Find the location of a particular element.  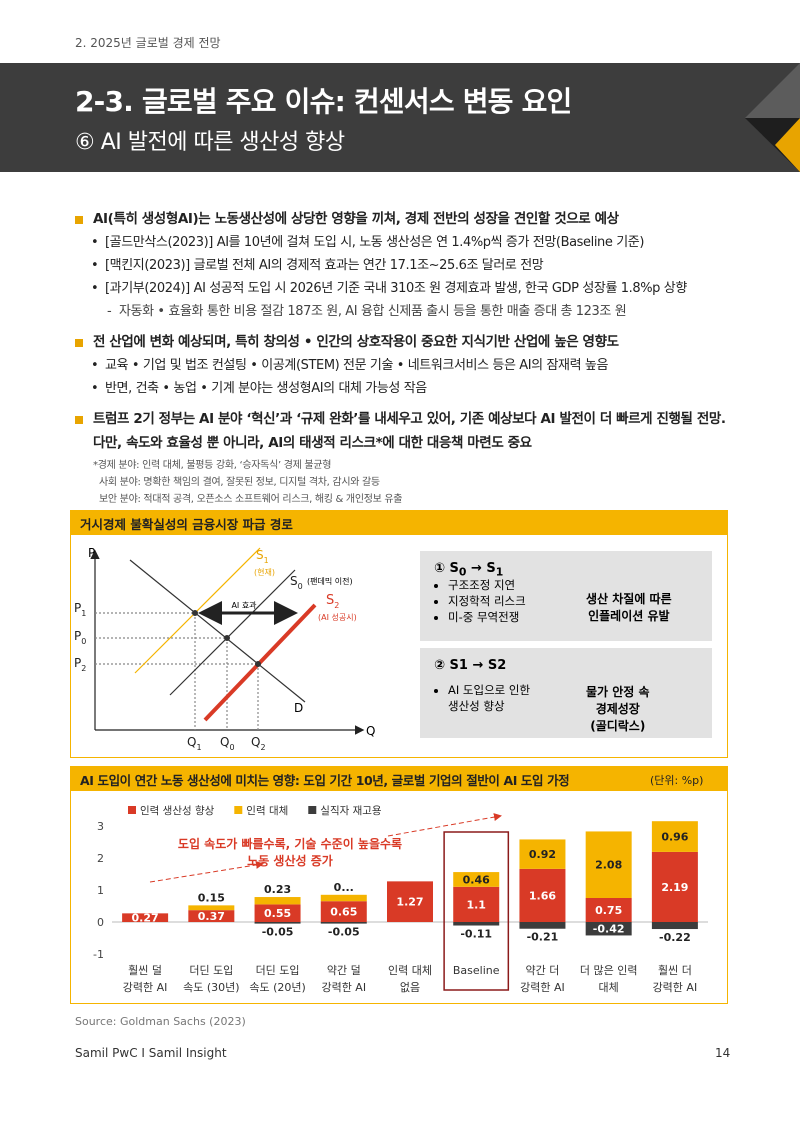

value-label: 0.15 is located at coordinates (211, 897).